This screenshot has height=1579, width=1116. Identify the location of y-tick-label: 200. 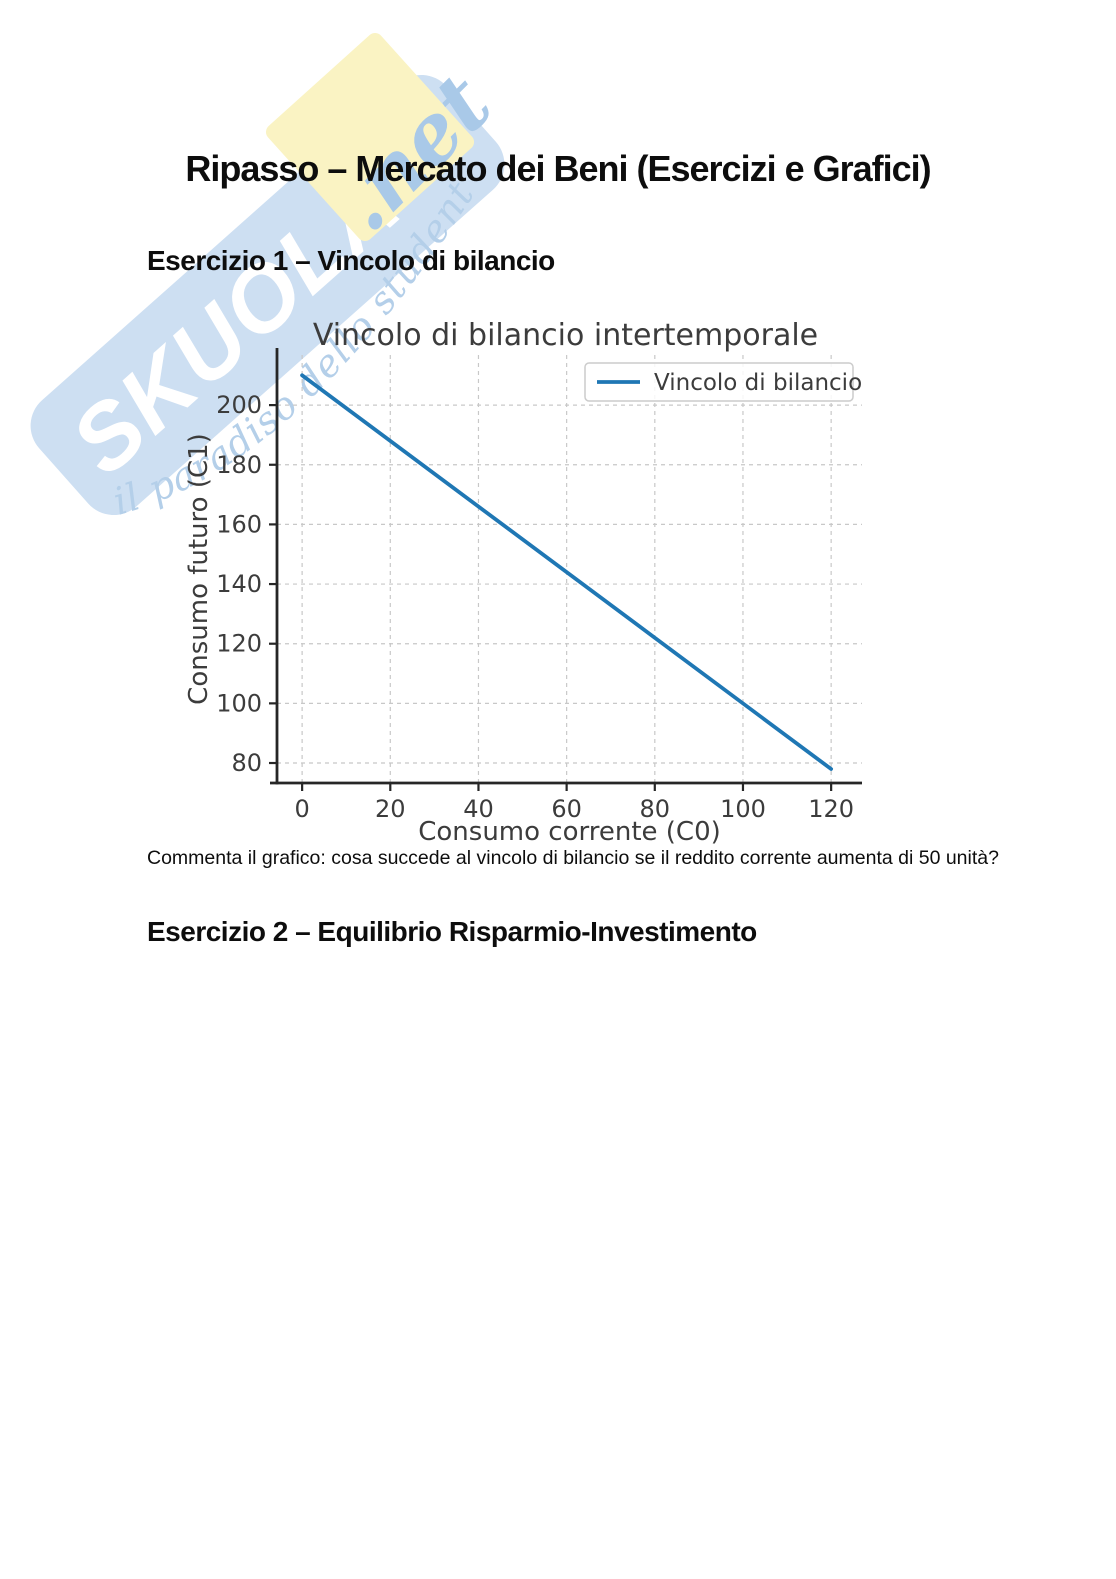
(239, 405).